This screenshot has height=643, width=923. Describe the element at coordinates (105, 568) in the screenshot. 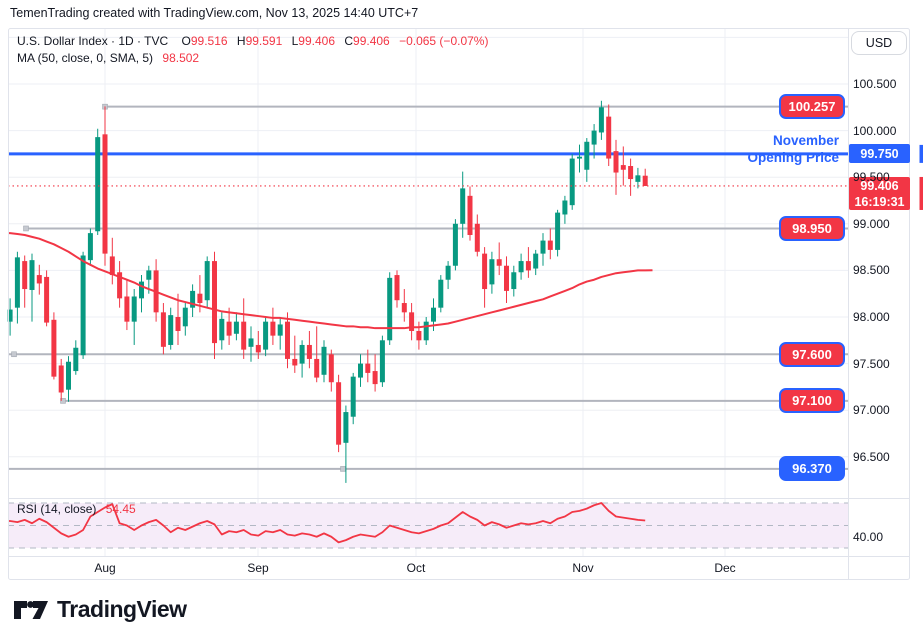

I see `time-axis-label: Aug` at that location.